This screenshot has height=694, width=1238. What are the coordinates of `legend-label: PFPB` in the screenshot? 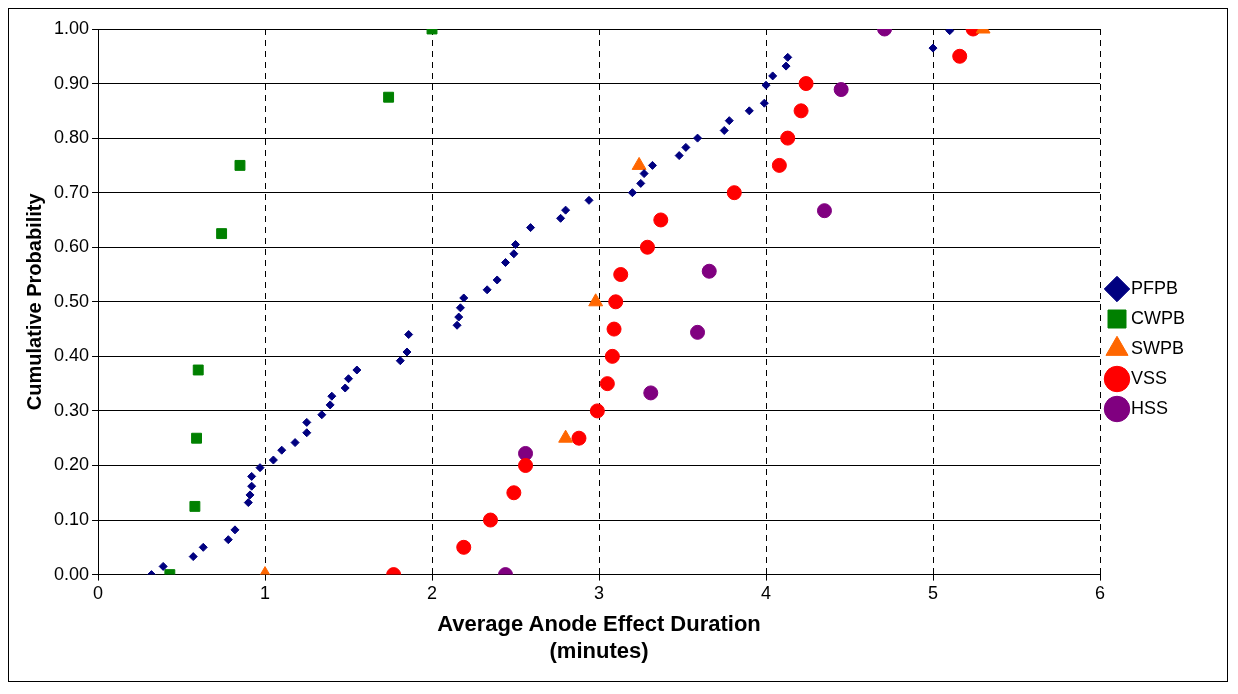 It's located at (1155, 287).